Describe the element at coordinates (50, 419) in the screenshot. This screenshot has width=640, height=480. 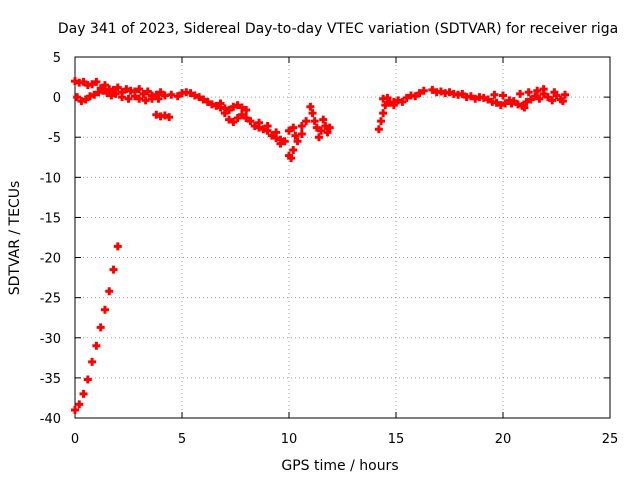
I see `y-tick-label: -40` at that location.